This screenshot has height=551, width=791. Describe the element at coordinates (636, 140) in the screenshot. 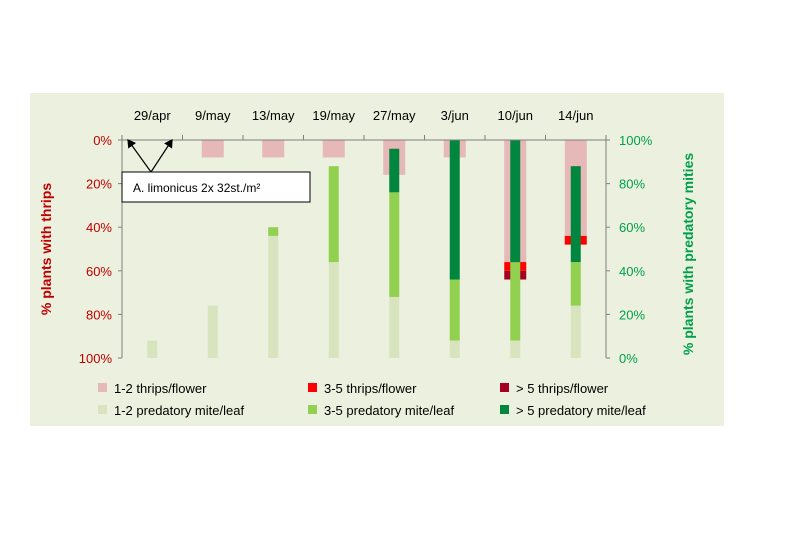

I see `right-tick-label: 100%` at that location.